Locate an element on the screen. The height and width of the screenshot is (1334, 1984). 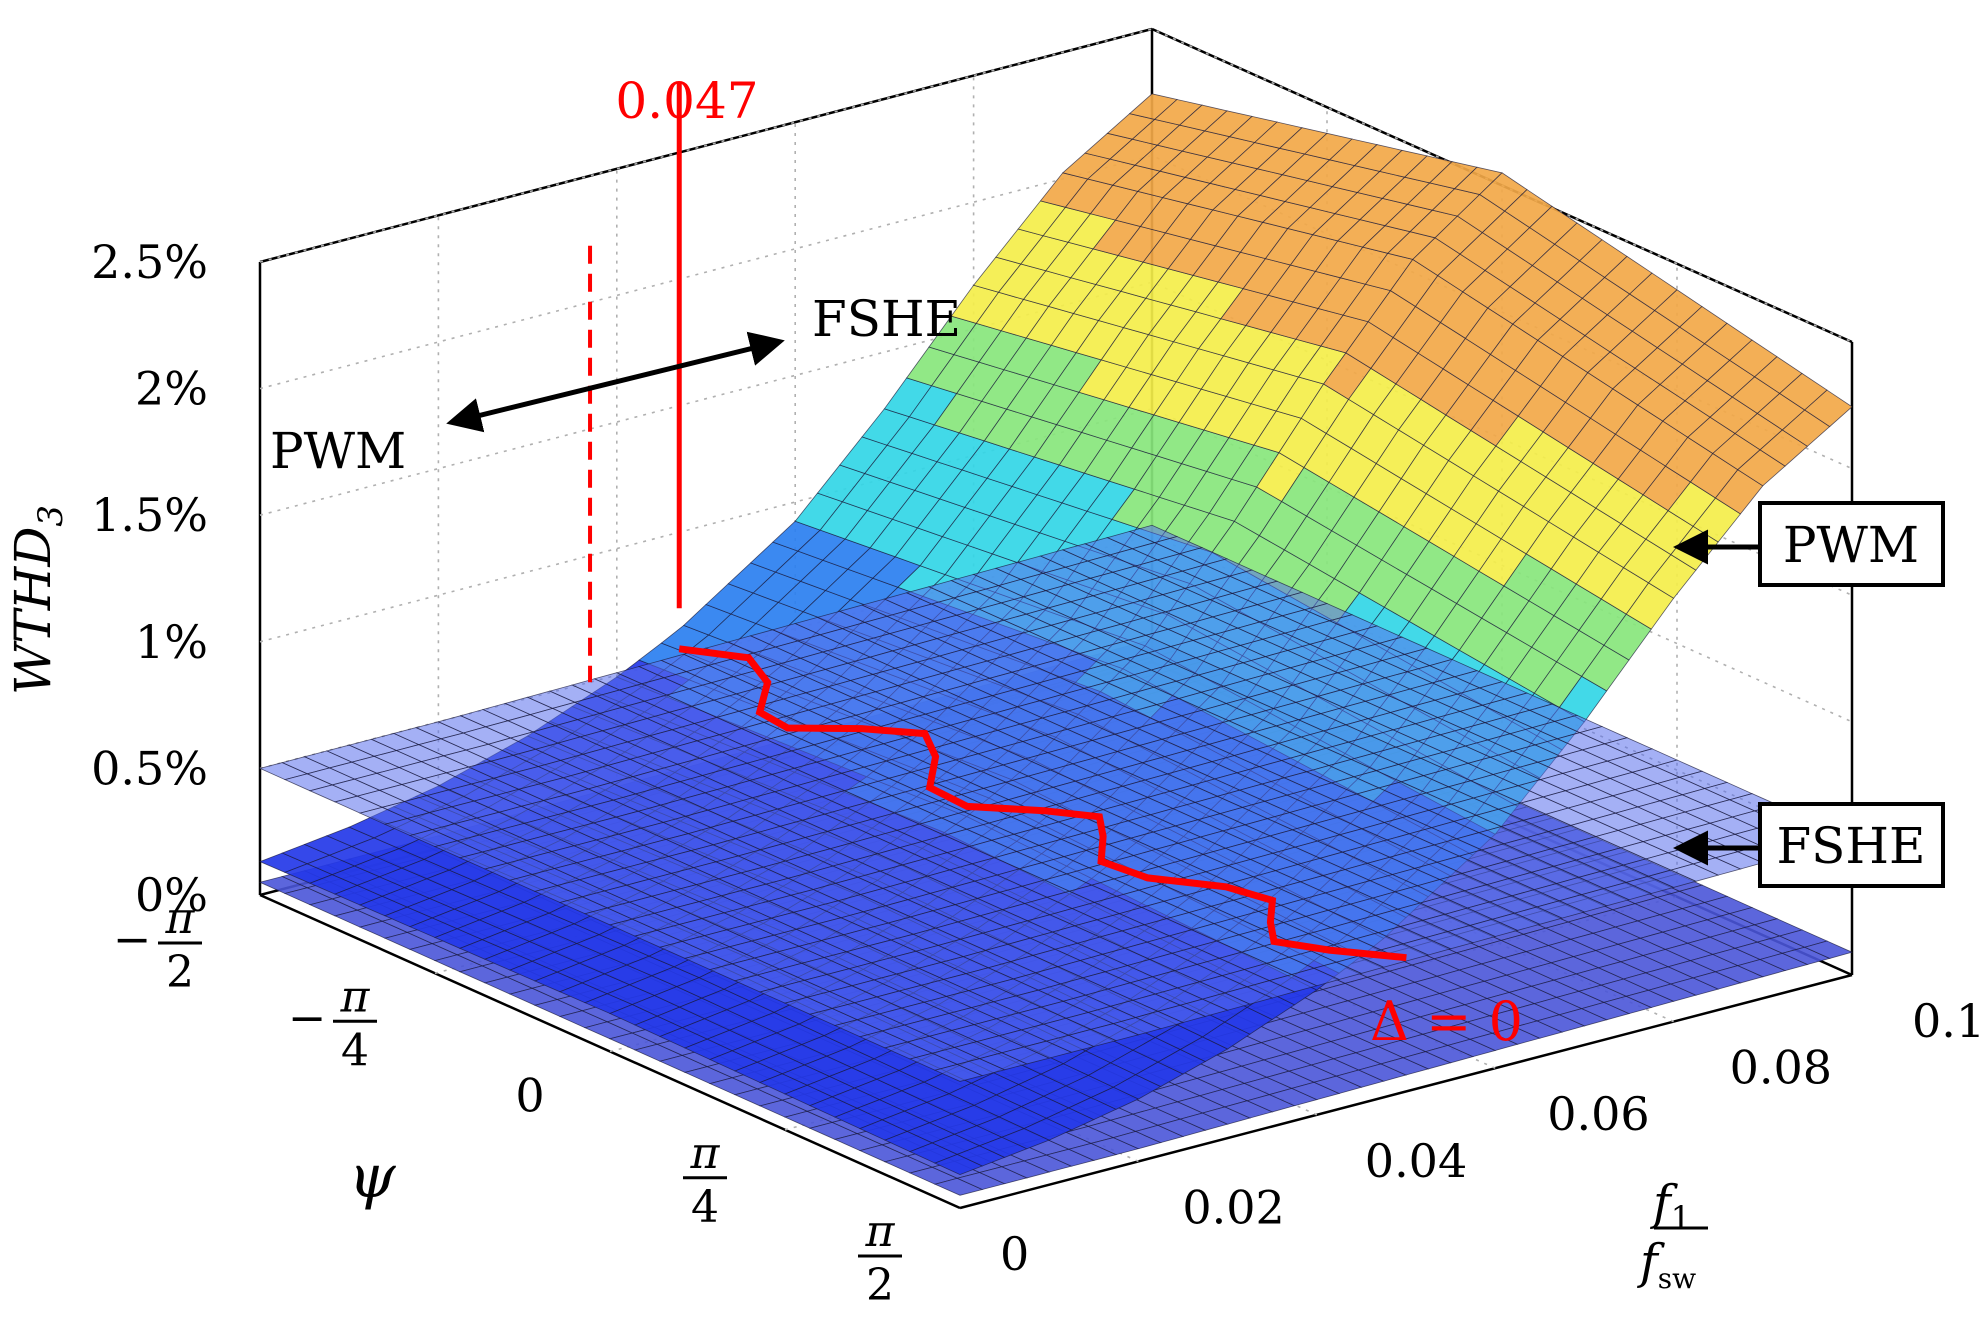
z-axis-label: WTHD3 is located at coordinates (37, 600).